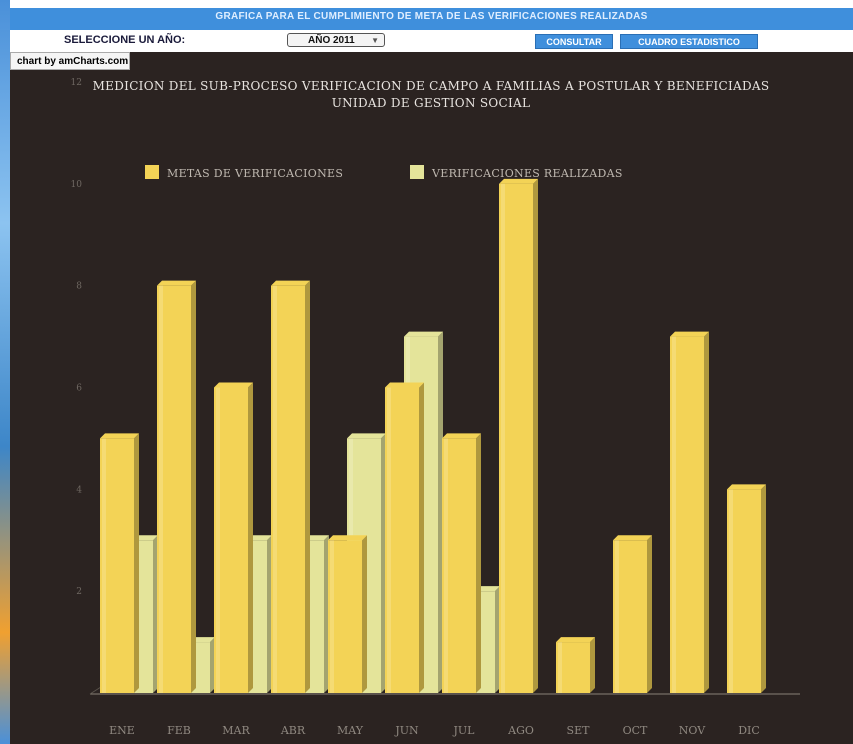  What do you see at coordinates (5, 372) in the screenshot?
I see `left-decoration-strip` at bounding box center [5, 372].